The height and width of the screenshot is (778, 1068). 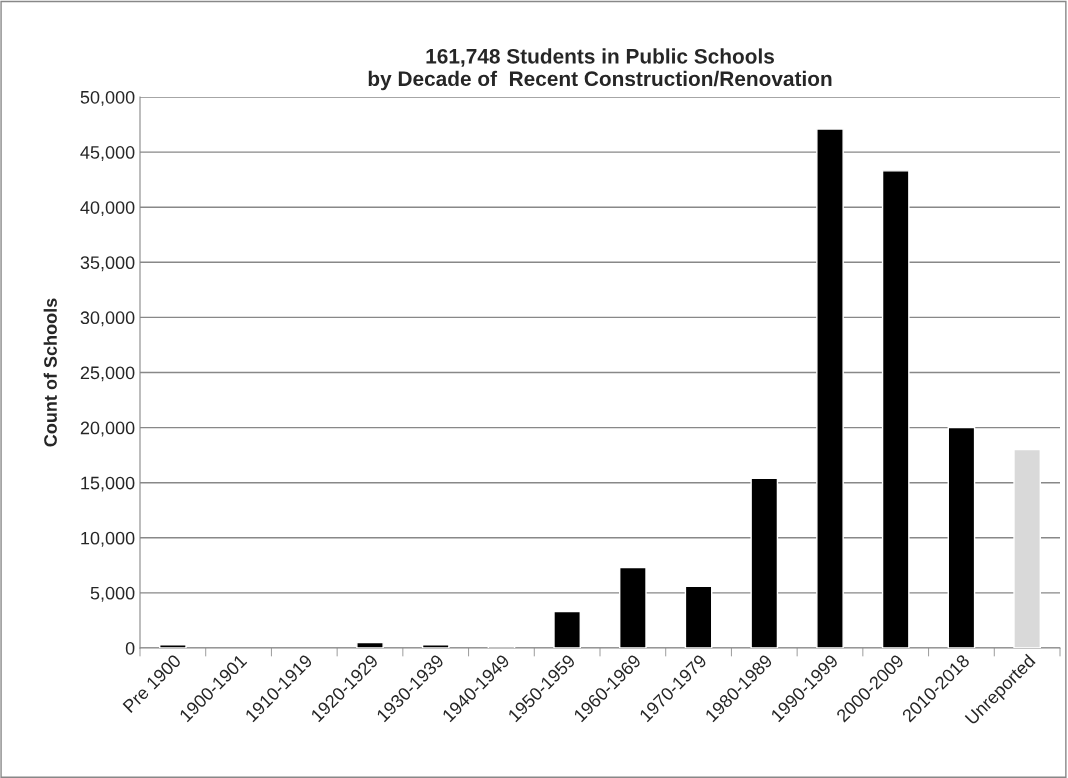 What do you see at coordinates (108, 539) in the screenshot?
I see `y-tick-label: 10,000` at bounding box center [108, 539].